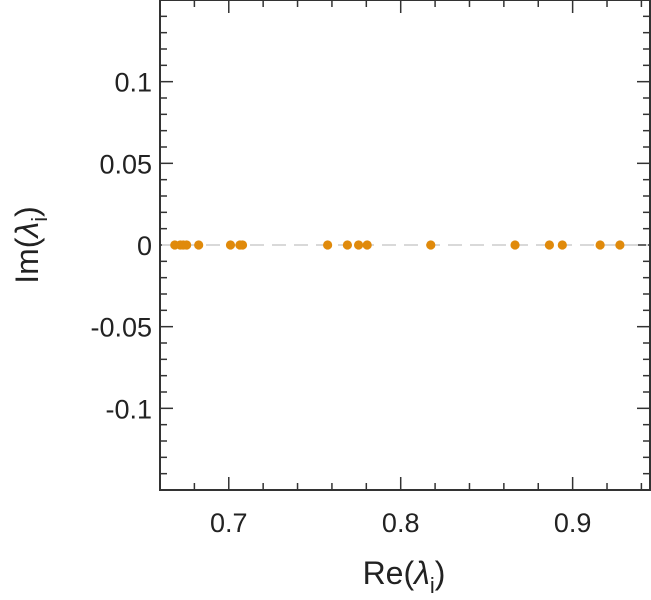  I want to click on y-axis-label-base: Im(, so click(27, 260).